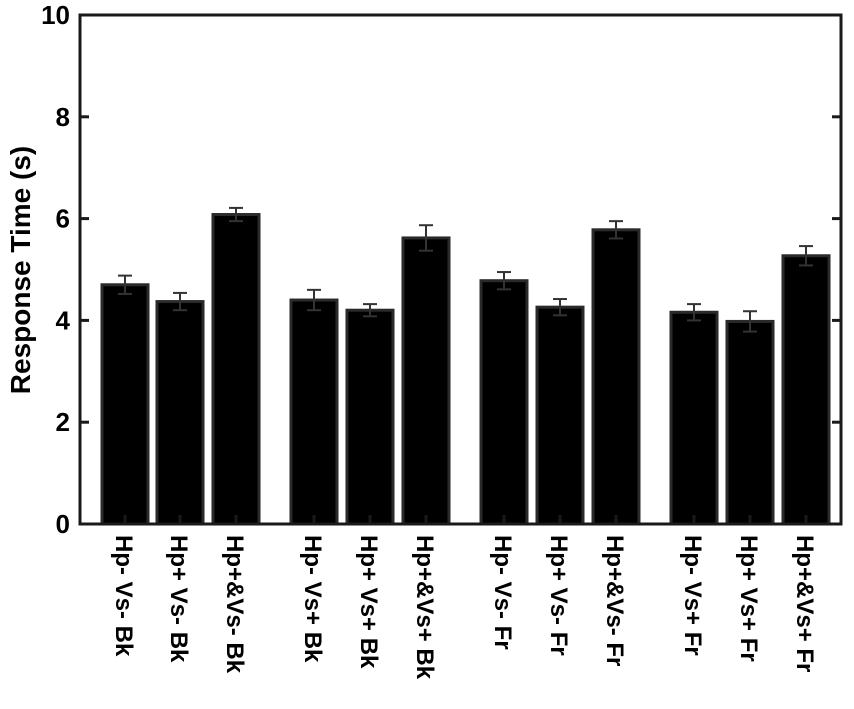  What do you see at coordinates (63, 320) in the screenshot?
I see `y-tick-label: 4` at bounding box center [63, 320].